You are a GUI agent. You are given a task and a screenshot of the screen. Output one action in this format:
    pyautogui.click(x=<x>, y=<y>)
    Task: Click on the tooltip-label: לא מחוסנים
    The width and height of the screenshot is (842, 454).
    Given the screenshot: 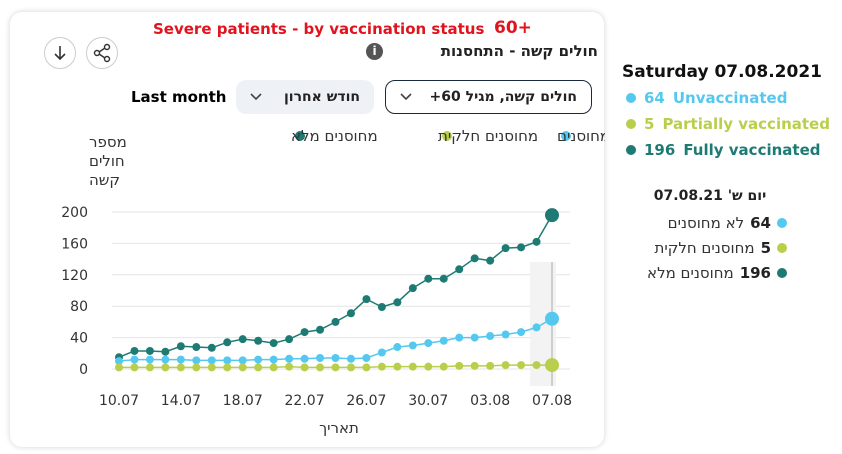 What is the action you would take?
    pyautogui.click(x=706, y=223)
    